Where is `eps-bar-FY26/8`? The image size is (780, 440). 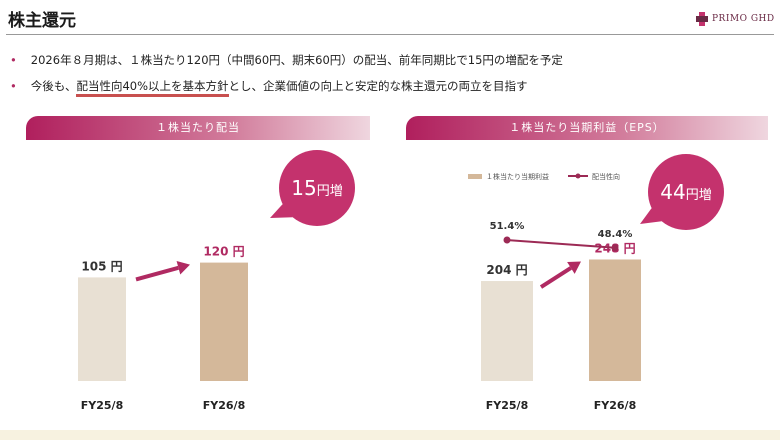
eps-bar-FY26/8 is located at coordinates (615, 320).